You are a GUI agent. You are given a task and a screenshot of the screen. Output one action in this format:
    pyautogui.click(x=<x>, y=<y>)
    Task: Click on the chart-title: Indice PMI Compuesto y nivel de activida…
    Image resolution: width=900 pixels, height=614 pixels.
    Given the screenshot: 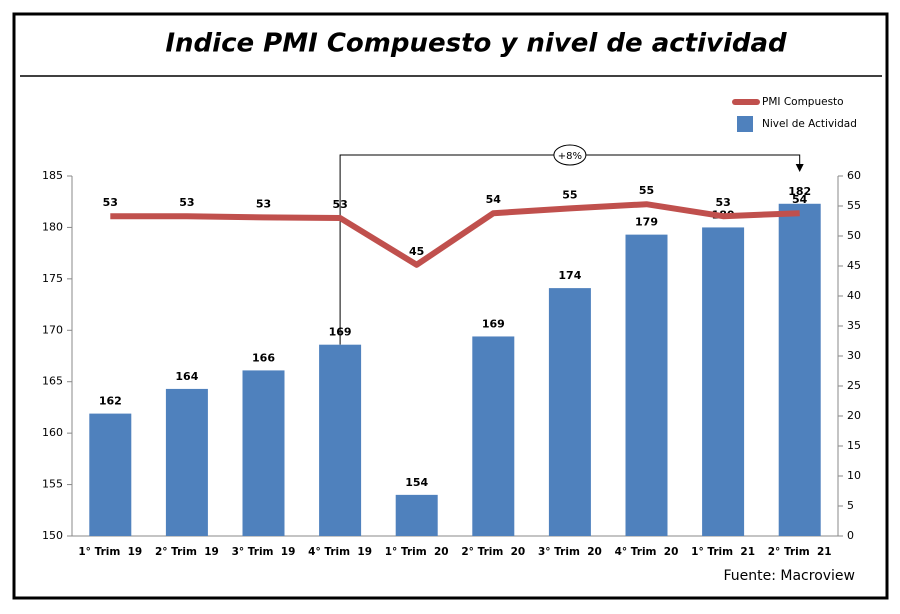 What is the action you would take?
    pyautogui.click(x=476, y=44)
    